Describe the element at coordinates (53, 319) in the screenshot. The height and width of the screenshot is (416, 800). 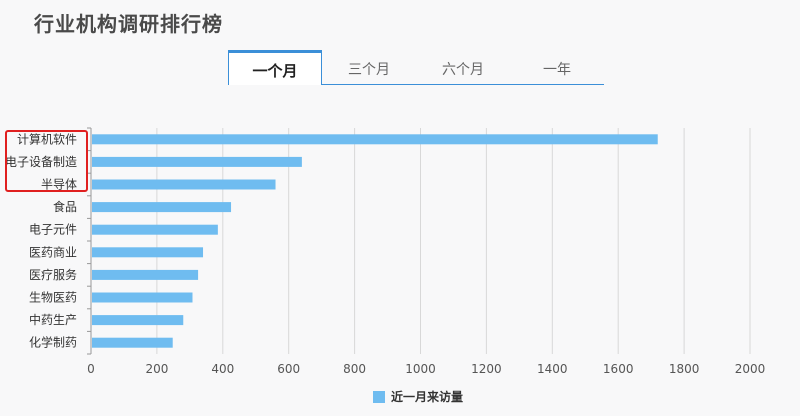
I see `y-category-label: 中药生产` at that location.